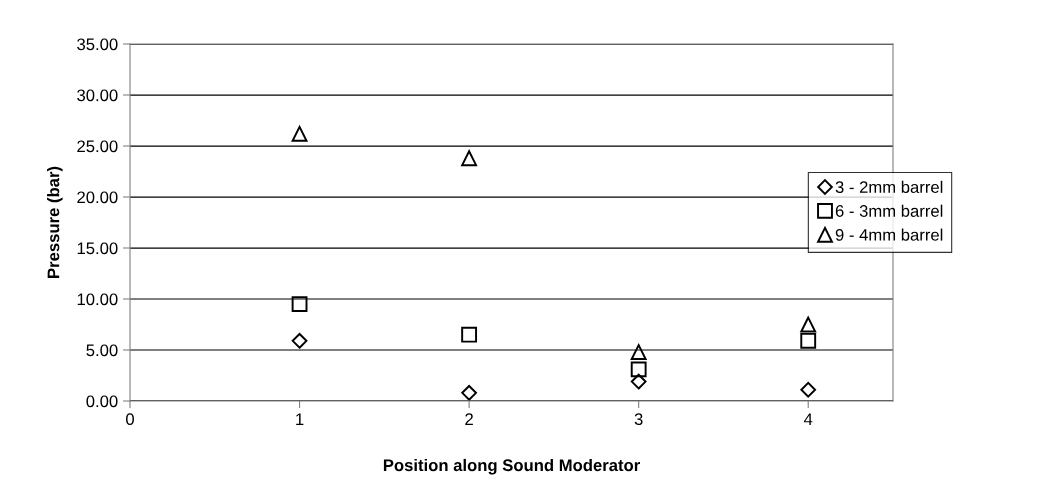 The height and width of the screenshot is (494, 1041). Describe the element at coordinates (102, 350) in the screenshot. I see `y-tick-label: 5.00` at that location.